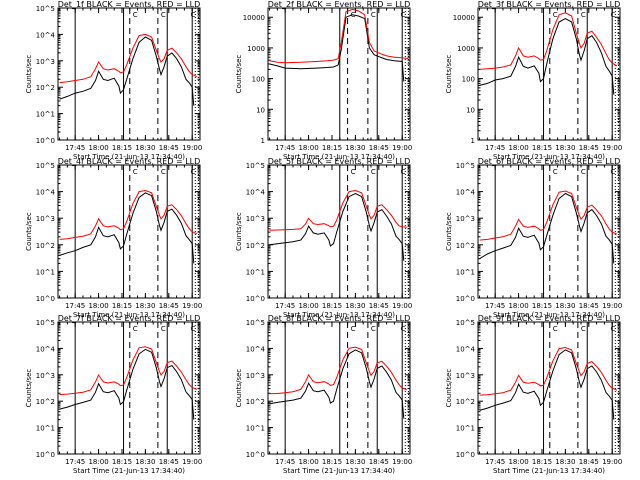 This screenshot has height=480, width=640. What do you see at coordinates (549, 161) in the screenshot?
I see `panel-title: Det_6f BLACK = Events, RED = LLD` at bounding box center [549, 161].